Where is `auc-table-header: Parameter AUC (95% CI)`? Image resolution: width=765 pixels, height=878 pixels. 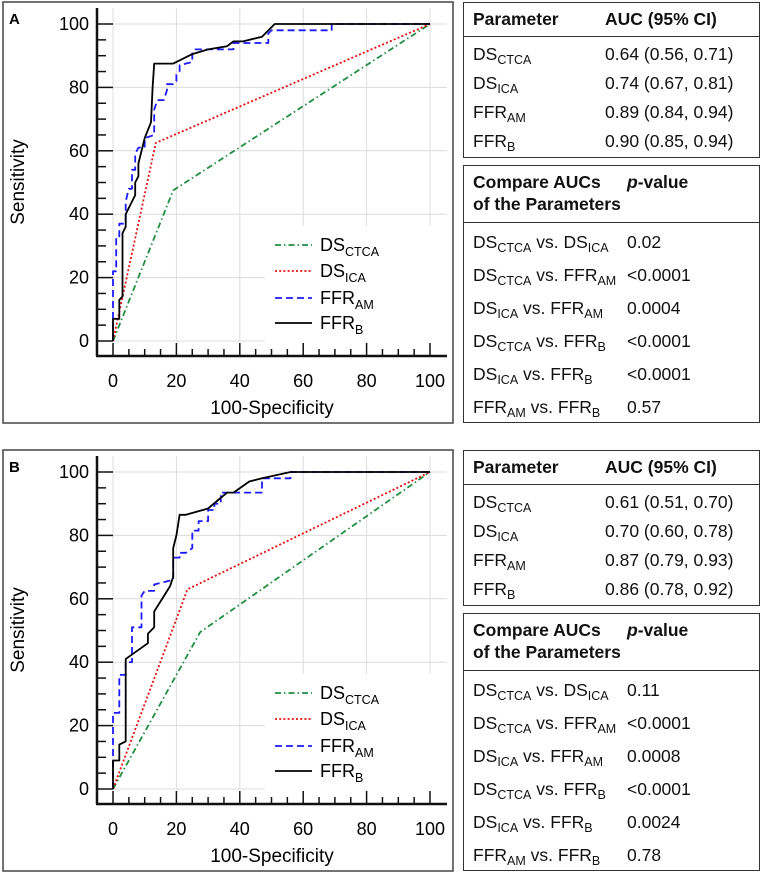
auc-table-header: Parameter AUC (95% CI) is located at coordinates (611, 468).